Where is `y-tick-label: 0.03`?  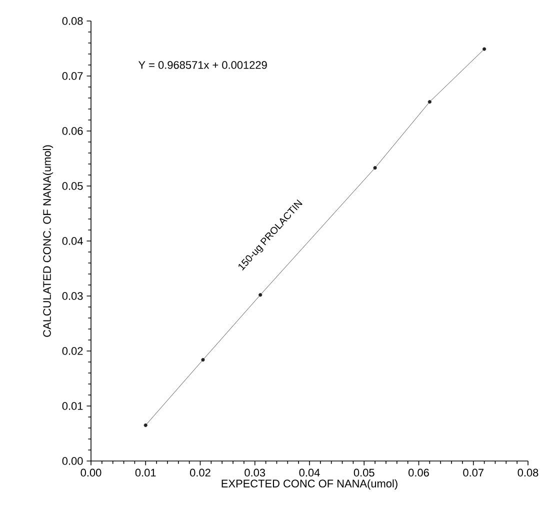
y-tick-label: 0.03 is located at coordinates (72, 296).